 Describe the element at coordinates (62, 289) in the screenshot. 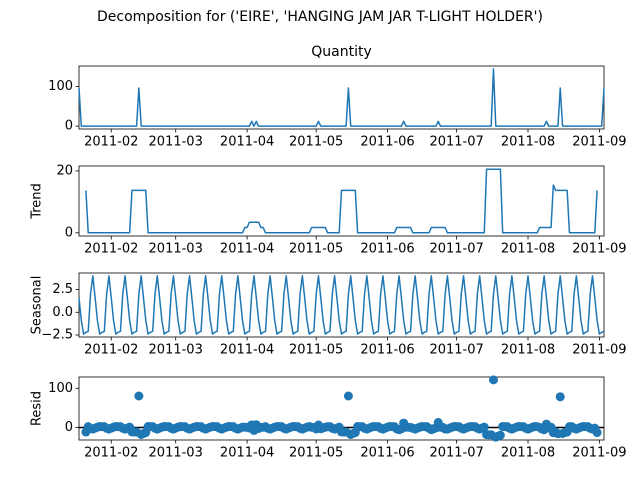

I see `y-tick-label: 2.5` at that location.